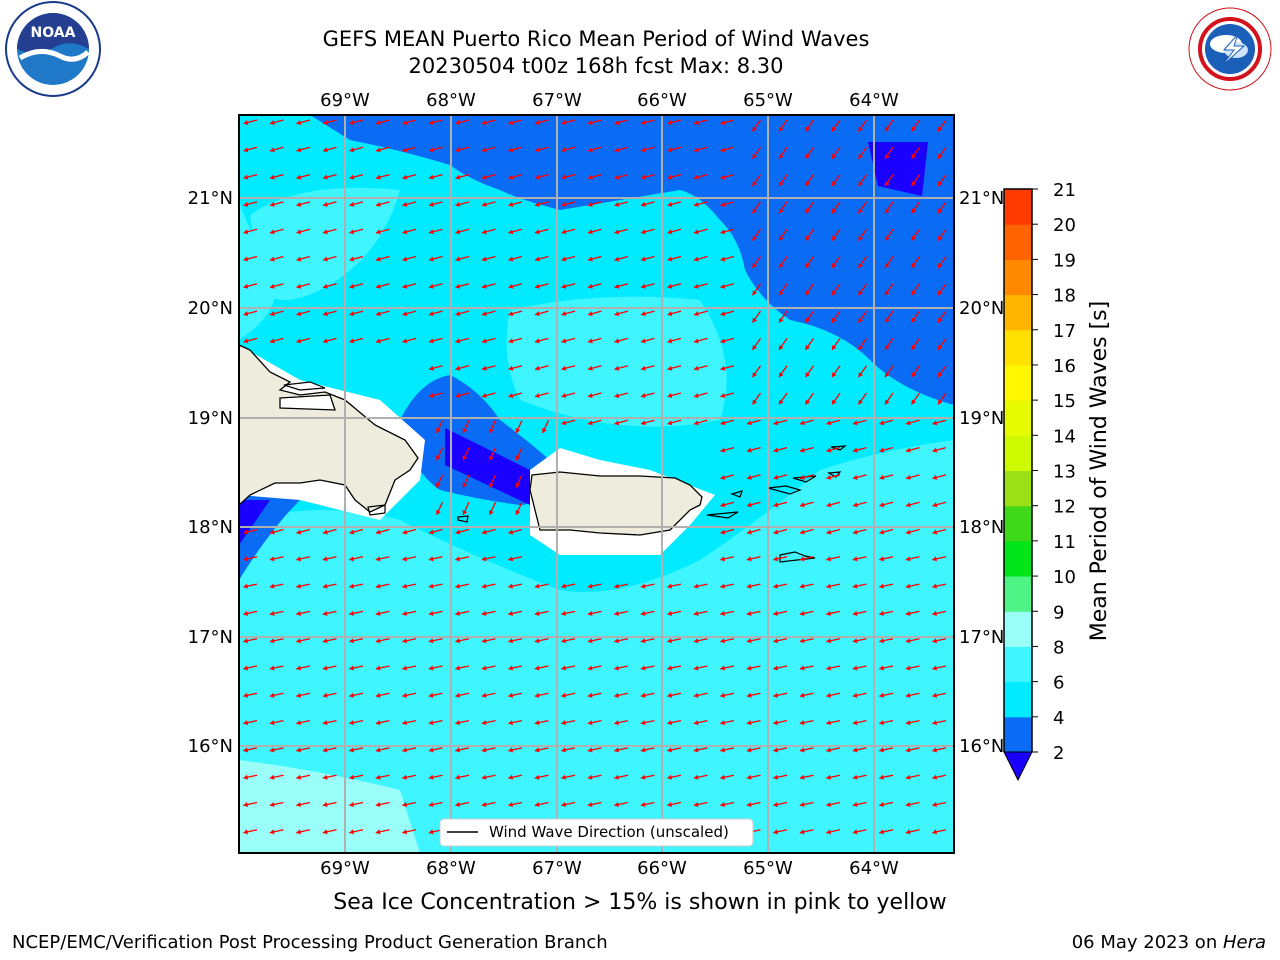  I want to click on footer-host: Hera, so click(1244, 942).